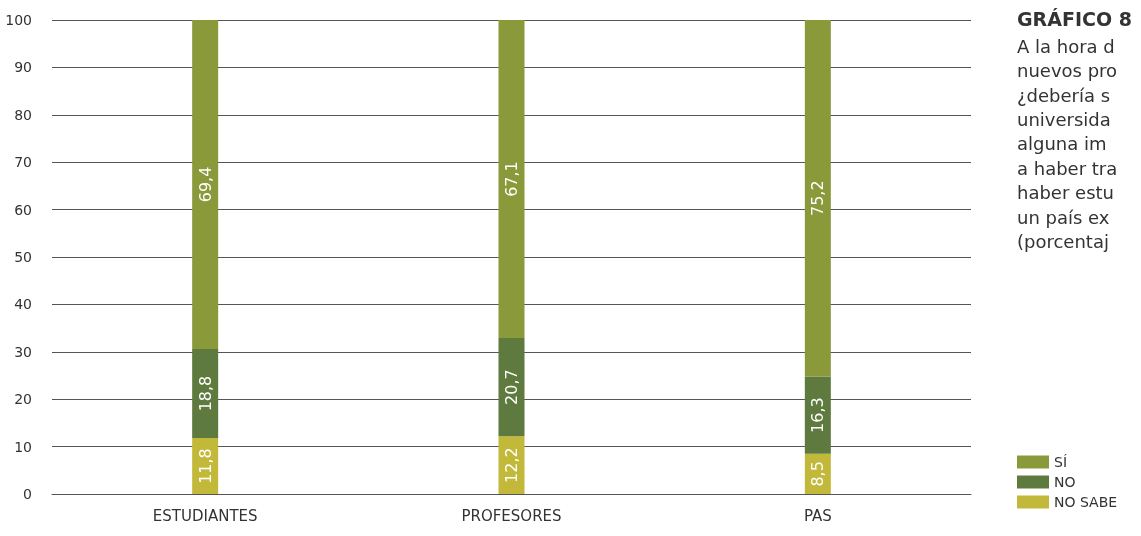 The width and height of the screenshot is (1141, 536). Describe the element at coordinates (1061, 462) in the screenshot. I see `legend-label: SÍ` at that location.